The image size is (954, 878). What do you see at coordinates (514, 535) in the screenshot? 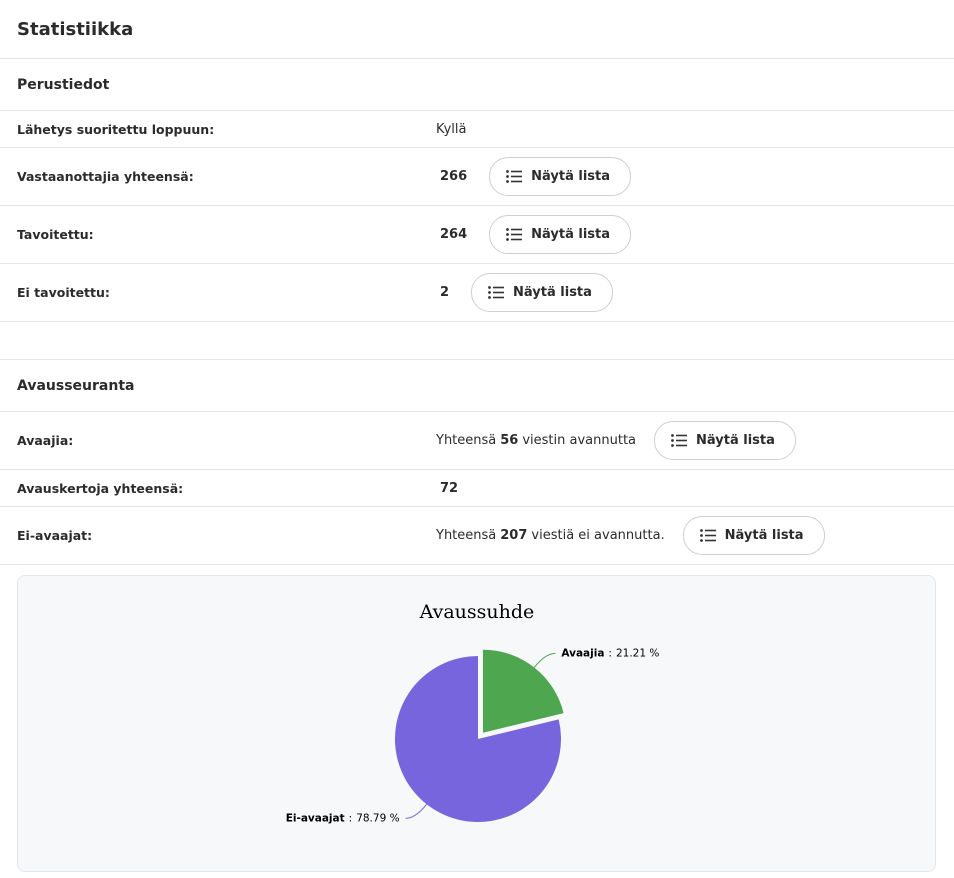
I see `value: 207` at bounding box center [514, 535].